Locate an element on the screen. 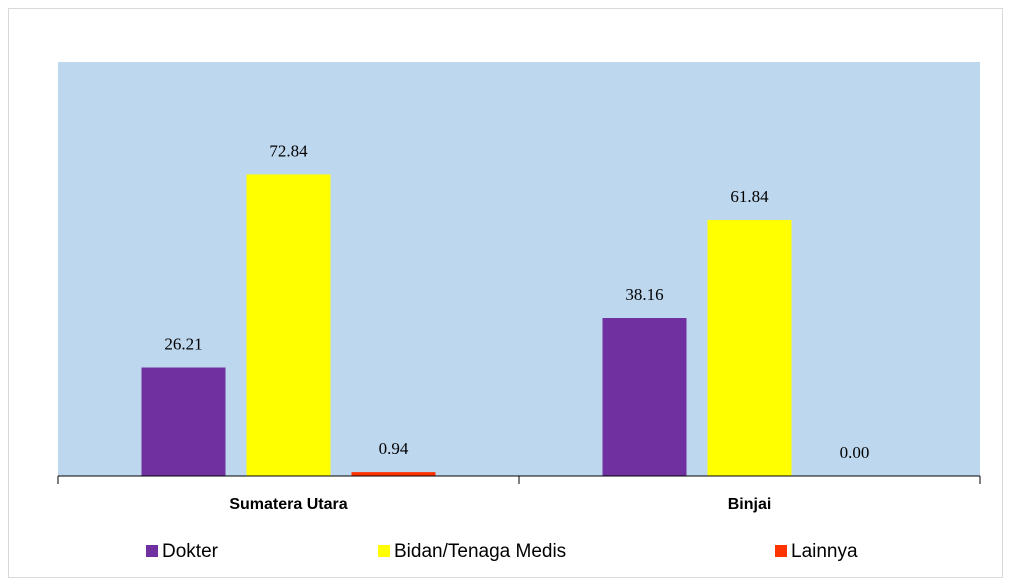 This screenshot has height=584, width=1010. x-tick-label: Sumatera Utara is located at coordinates (288, 504).